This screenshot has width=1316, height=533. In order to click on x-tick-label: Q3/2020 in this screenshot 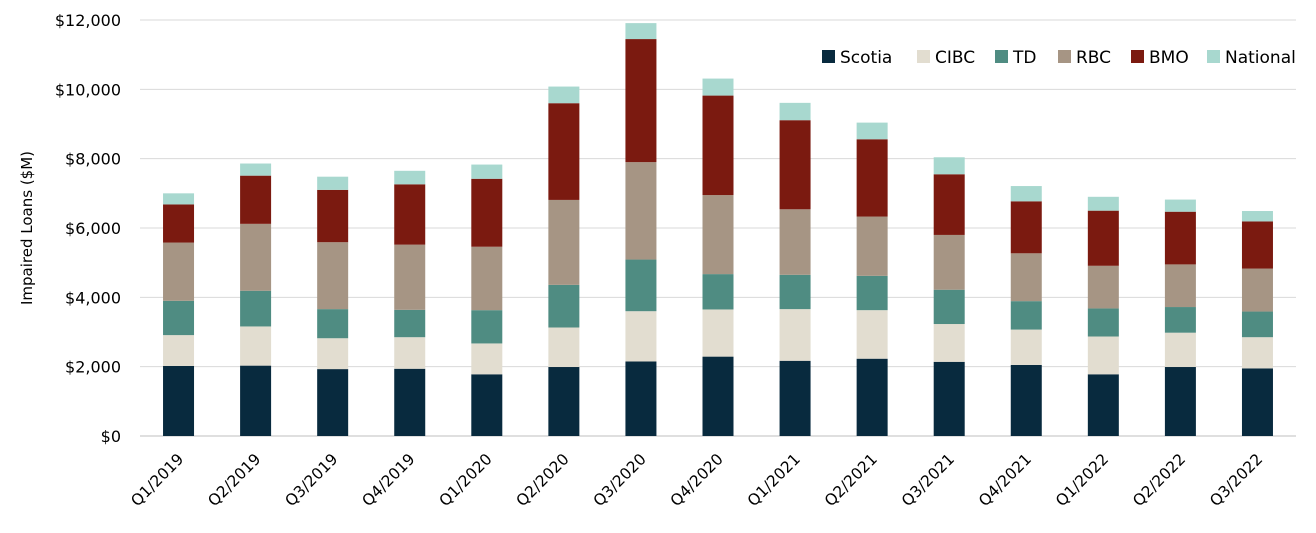, I will do `click(620, 480)`.